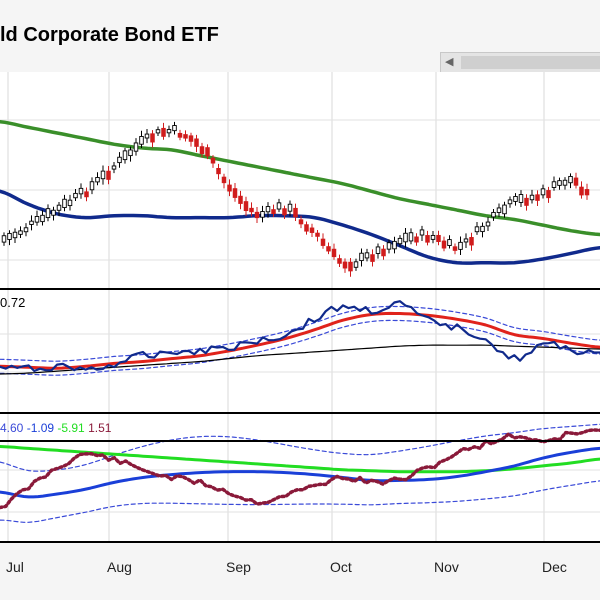  I want to click on rsi-line, so click(300, 336).